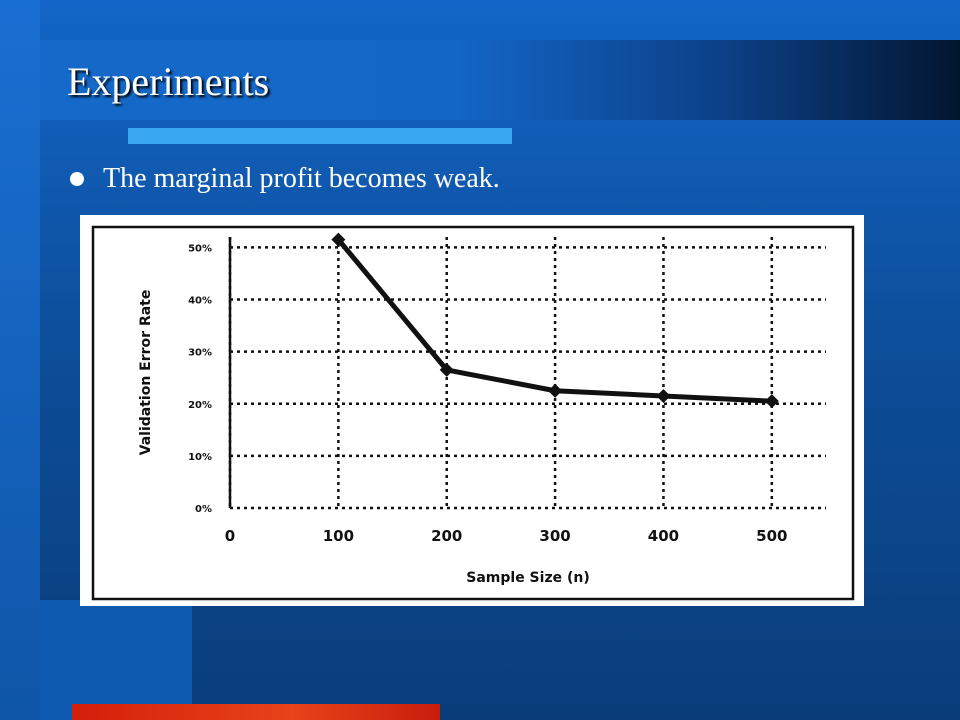  I want to click on x-tick-label: 400, so click(663, 536).